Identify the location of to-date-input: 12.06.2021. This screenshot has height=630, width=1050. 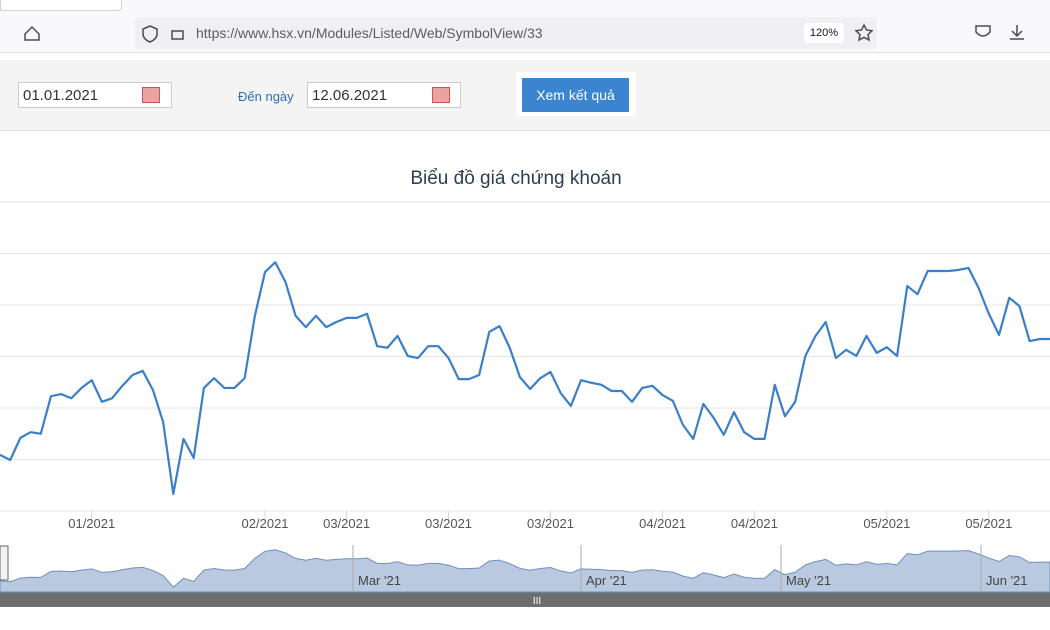
(384, 95).